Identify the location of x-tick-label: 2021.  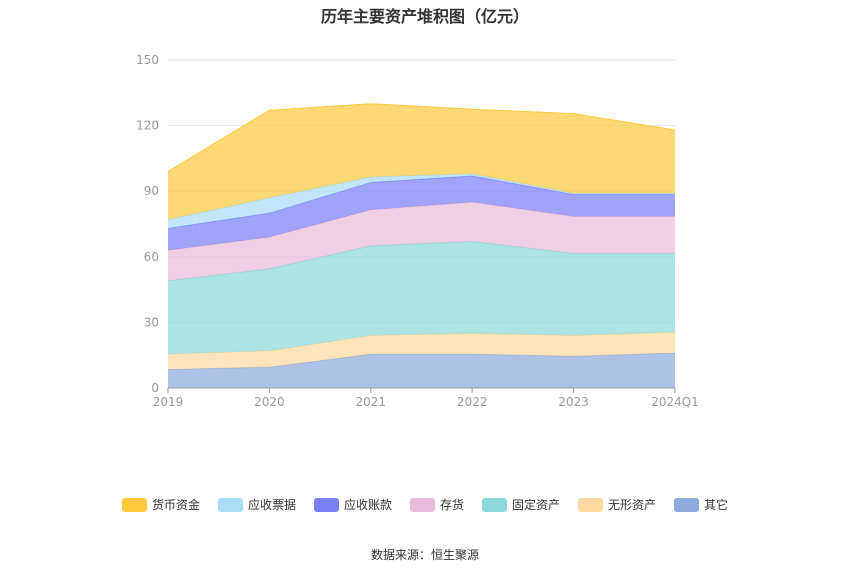
(371, 402).